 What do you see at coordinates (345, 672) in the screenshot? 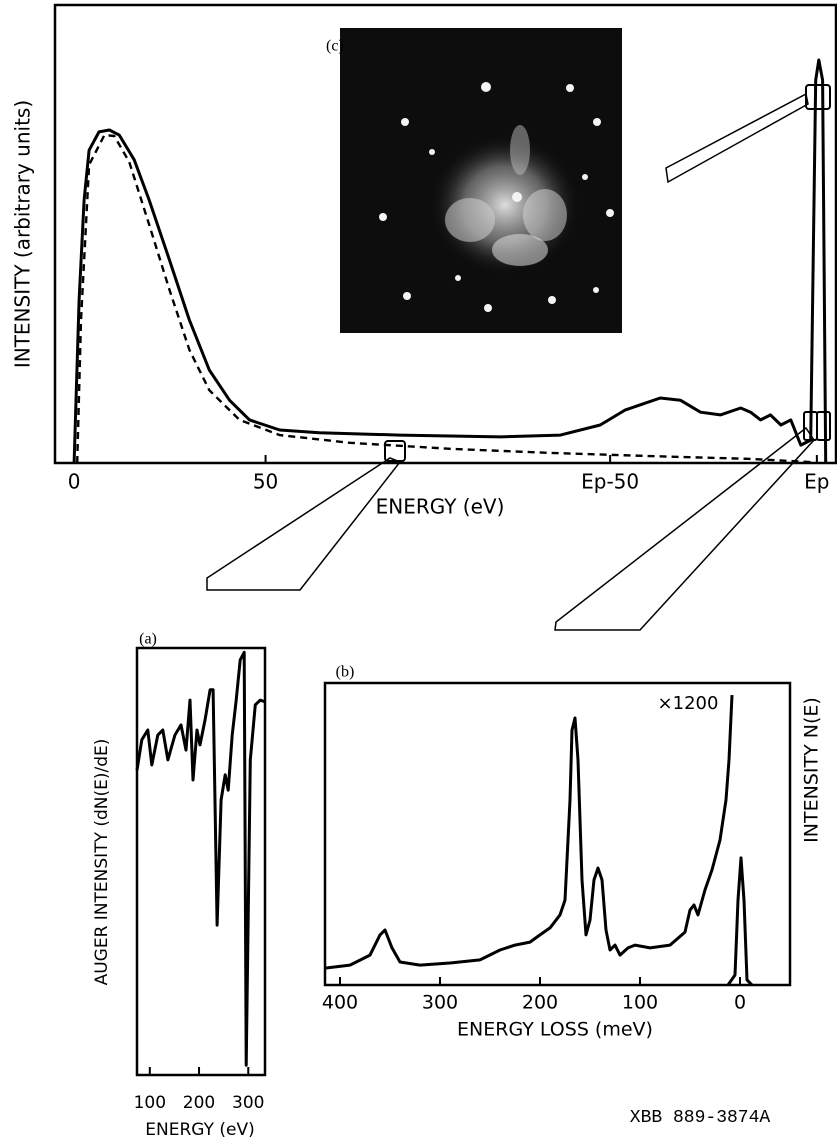
I see `panel-label: (b)` at bounding box center [345, 672].